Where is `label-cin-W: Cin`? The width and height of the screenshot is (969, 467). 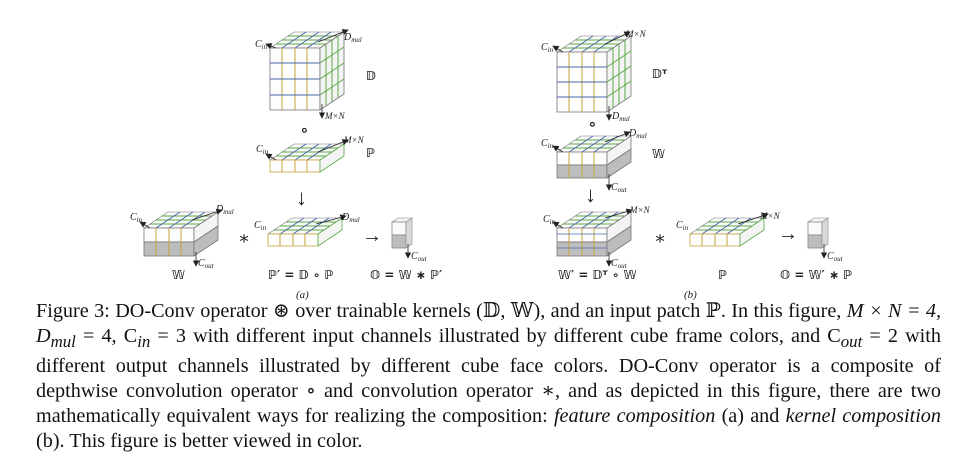 label-cin-W: Cin is located at coordinates (136, 218).